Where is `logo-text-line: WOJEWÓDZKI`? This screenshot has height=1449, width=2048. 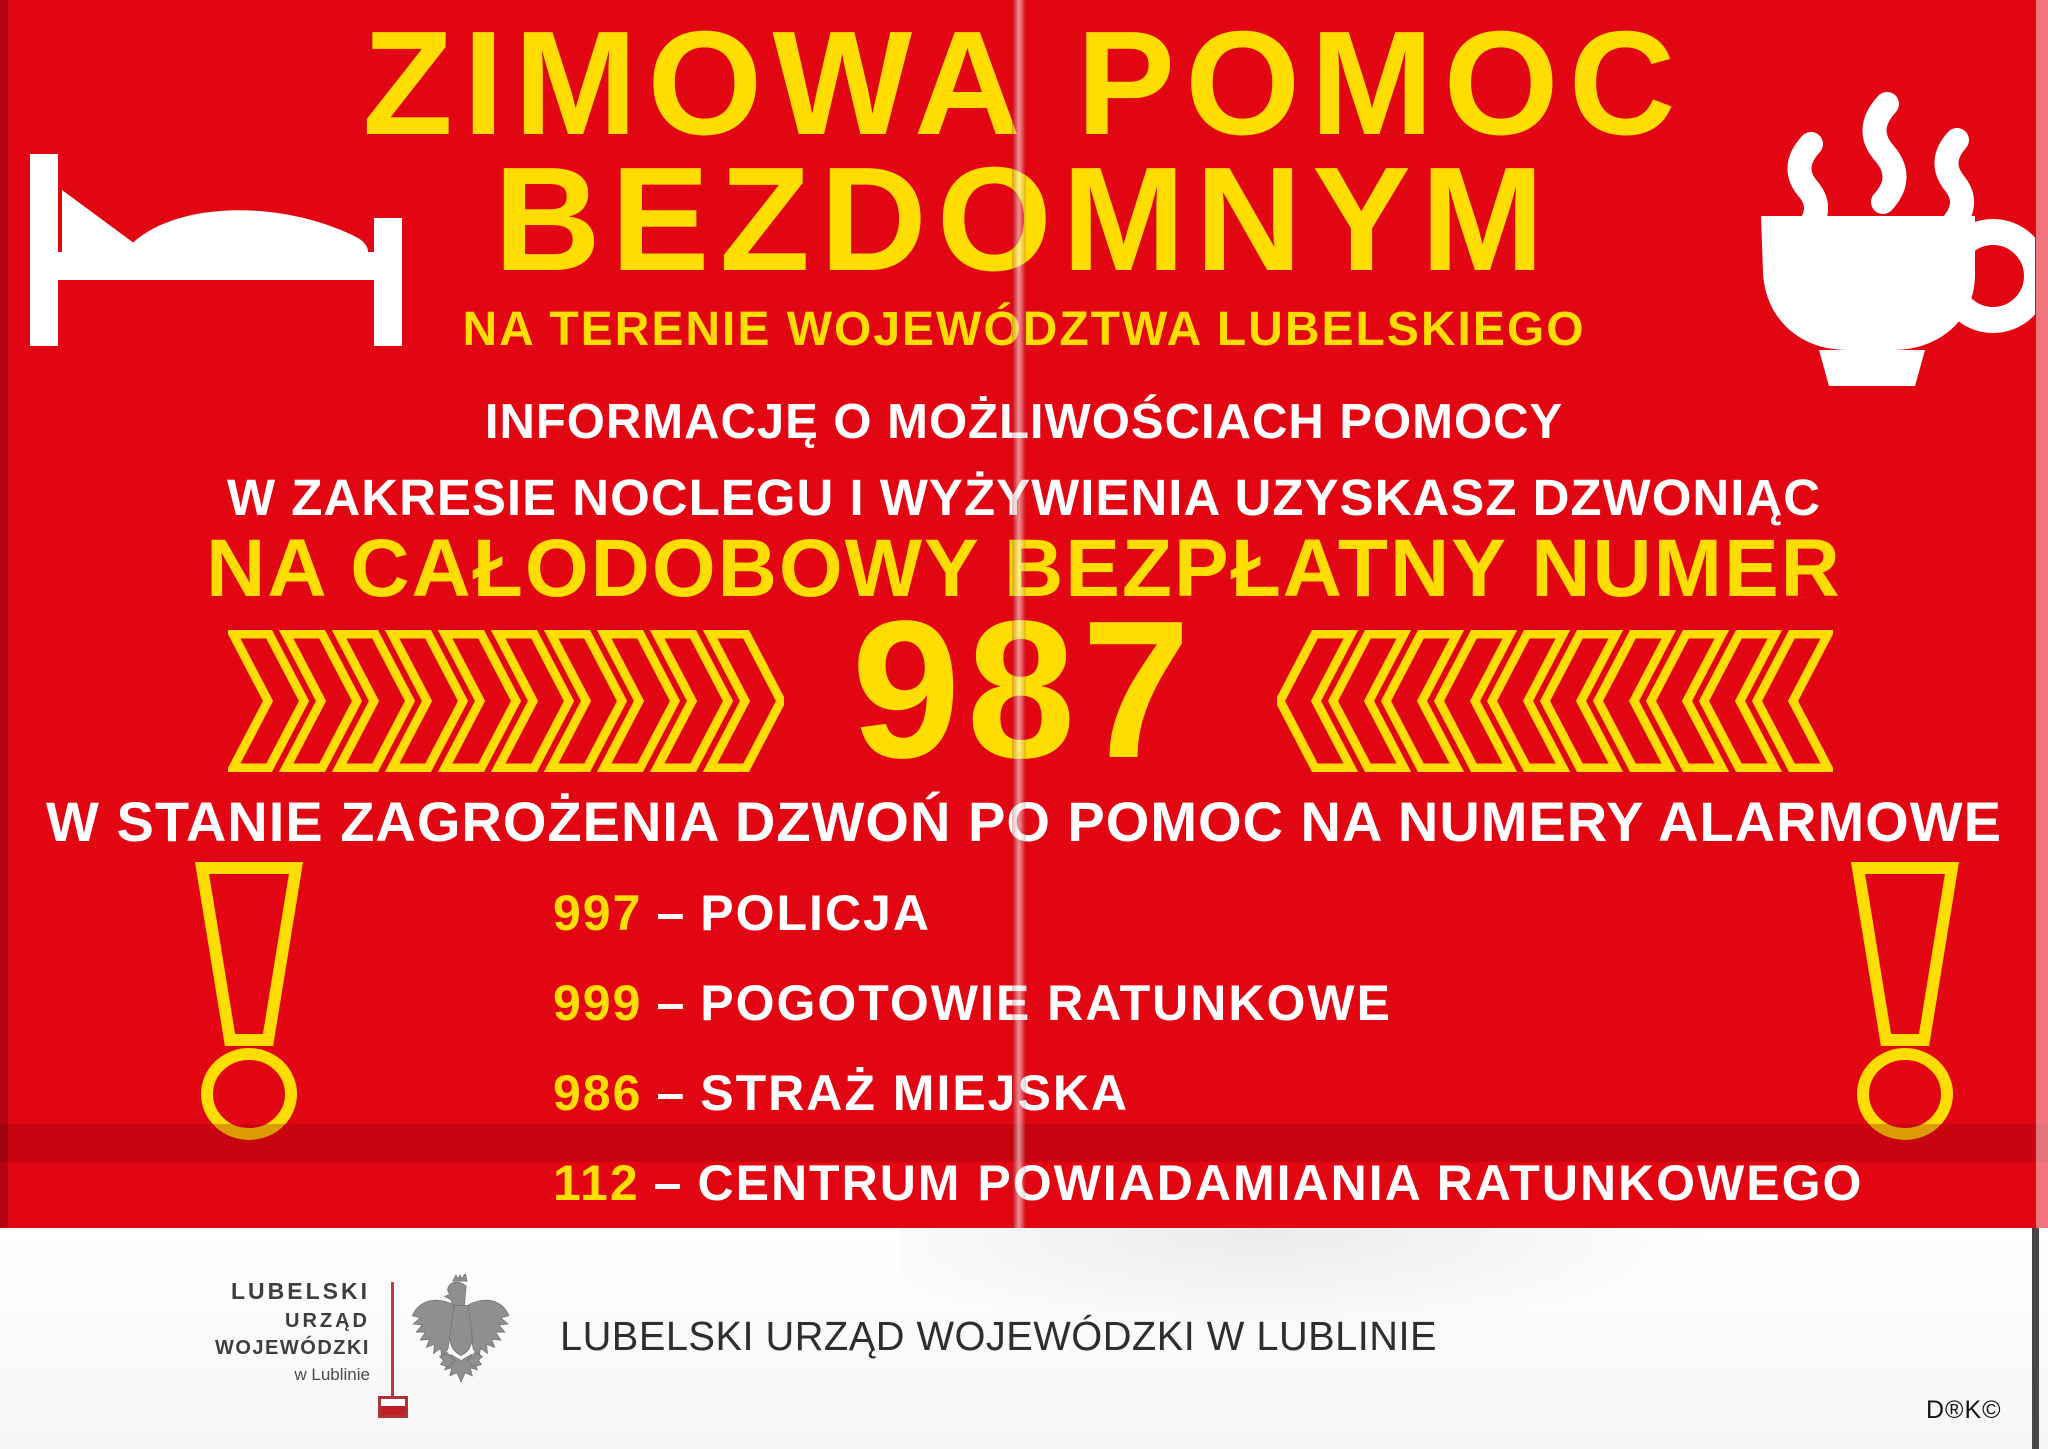 logo-text-line: WOJEWÓDZKI is located at coordinates (292, 1348).